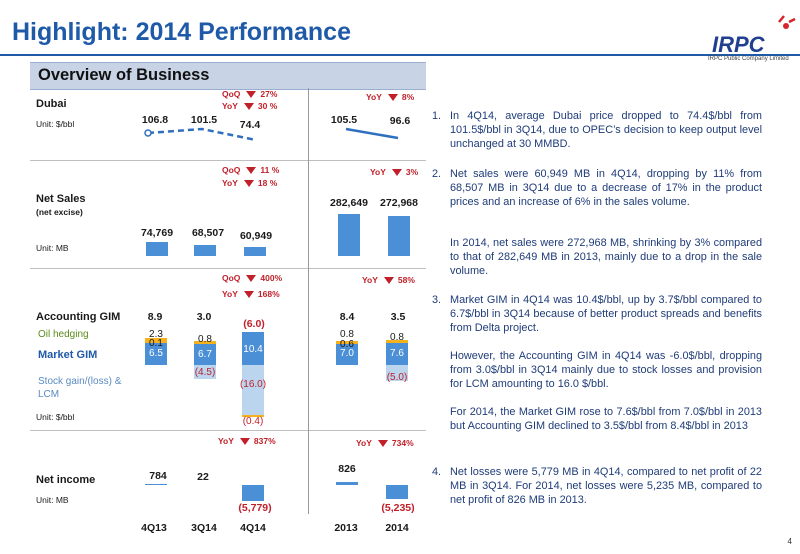 This screenshot has width=800, height=554. What do you see at coordinates (252, 278) in the screenshot?
I see `gim-qoq: QoQ 400%` at bounding box center [252, 278].